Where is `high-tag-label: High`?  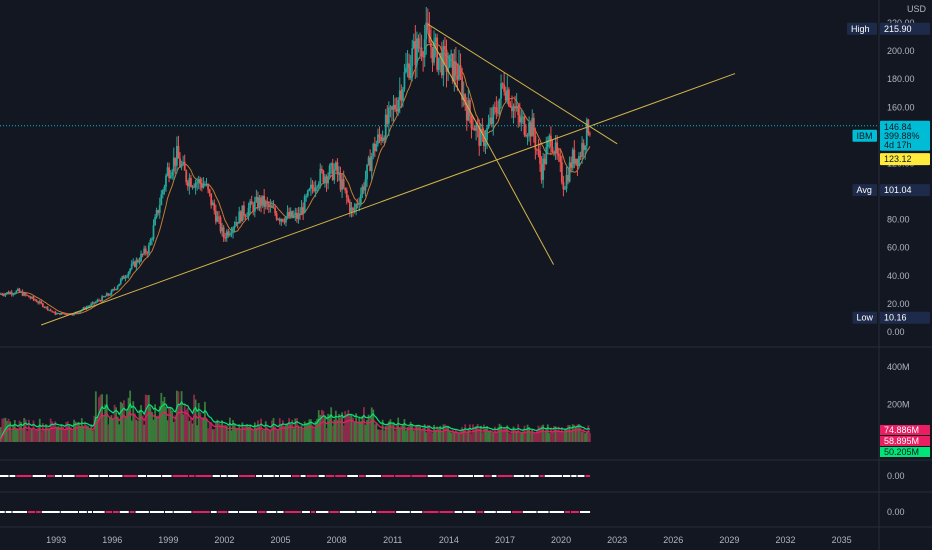 high-tag-label: High is located at coordinates (860, 29).